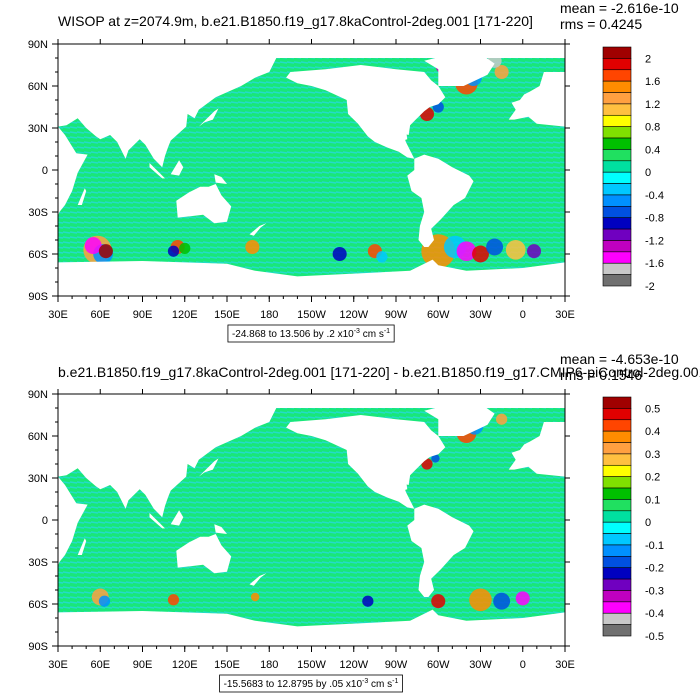 The width and height of the screenshot is (700, 700). I want to click on lat-tick-label: 60N, so click(38, 437).